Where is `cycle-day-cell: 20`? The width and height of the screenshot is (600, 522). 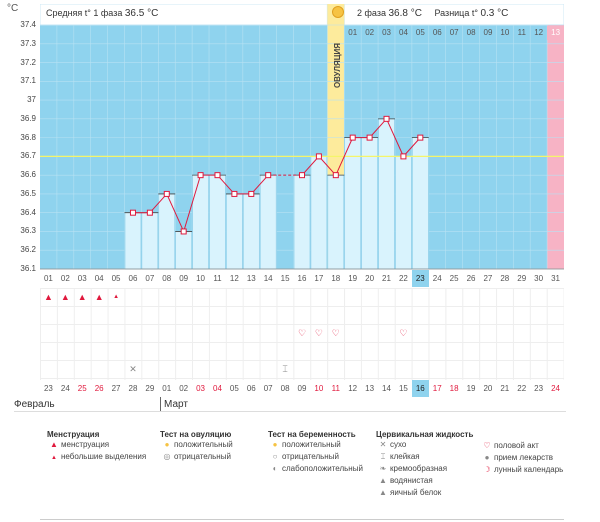
cycle-day-cell: 20 is located at coordinates (370, 278).